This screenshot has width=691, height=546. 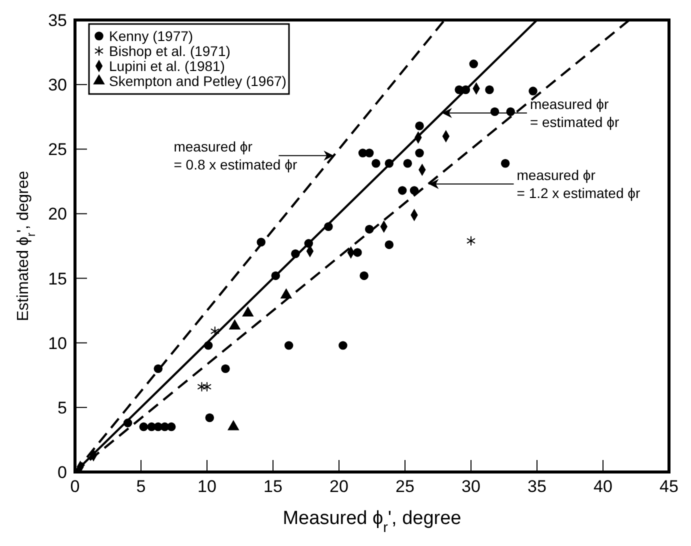 I want to click on x-tick-label: 10, so click(x=207, y=486).